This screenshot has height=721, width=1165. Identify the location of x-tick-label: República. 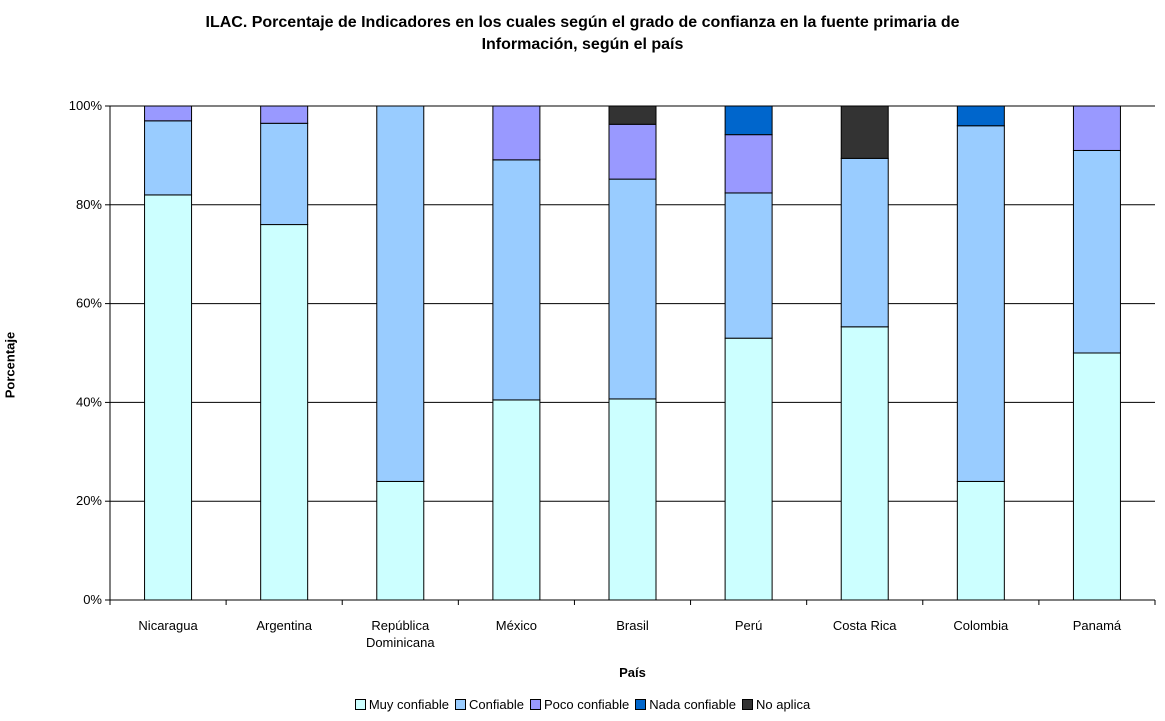
(400, 625).